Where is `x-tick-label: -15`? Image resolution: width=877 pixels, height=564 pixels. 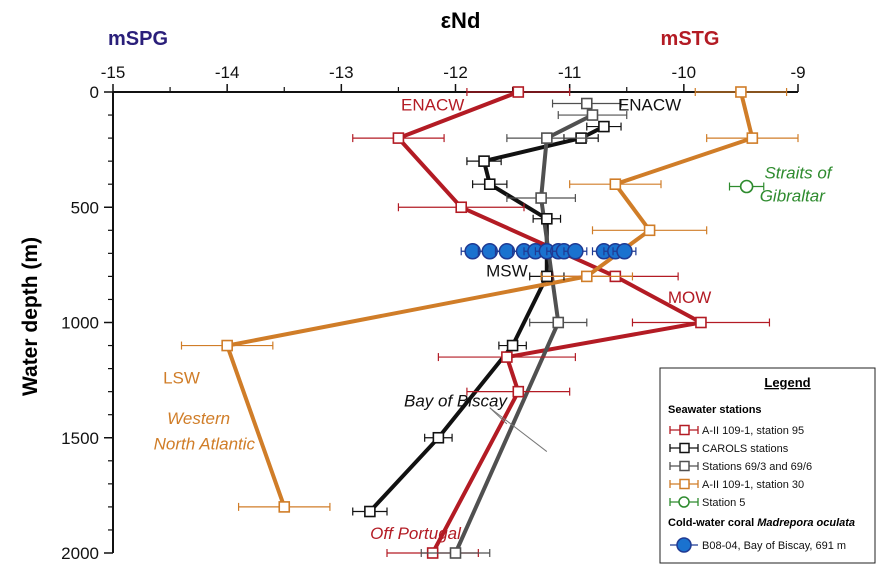 x-tick-label: -15 is located at coordinates (113, 72).